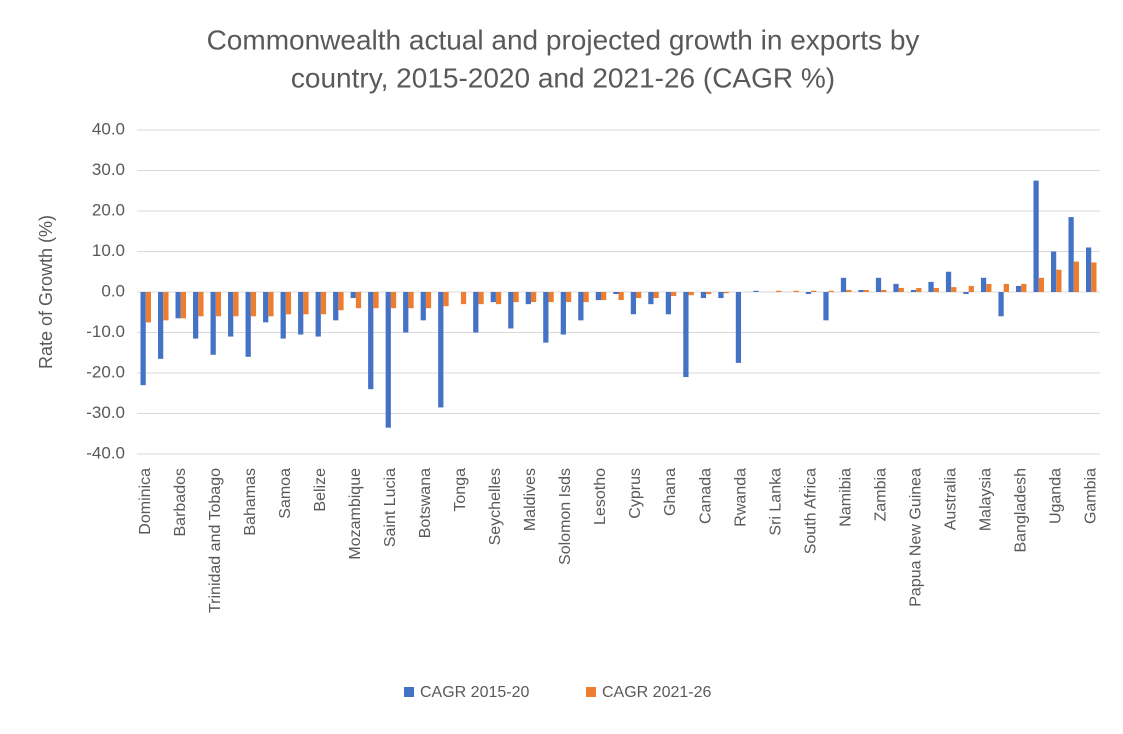  What do you see at coordinates (285, 493) in the screenshot?
I see `x-tick-label: Samoa` at bounding box center [285, 493].